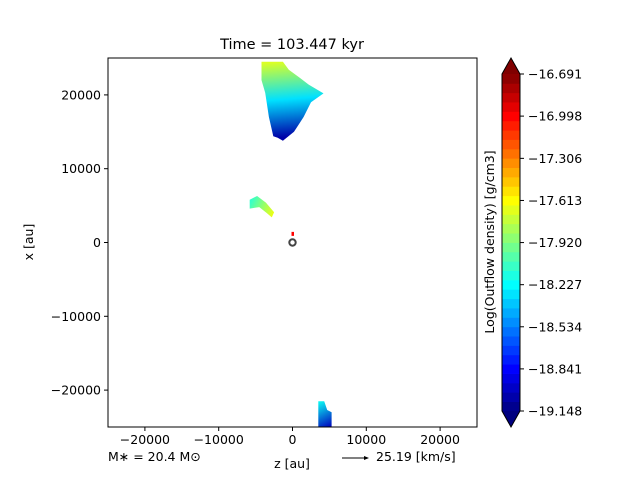 The width and height of the screenshot is (640, 480). I want to click on colorbar-tick-label: −17.920, so click(555, 242).